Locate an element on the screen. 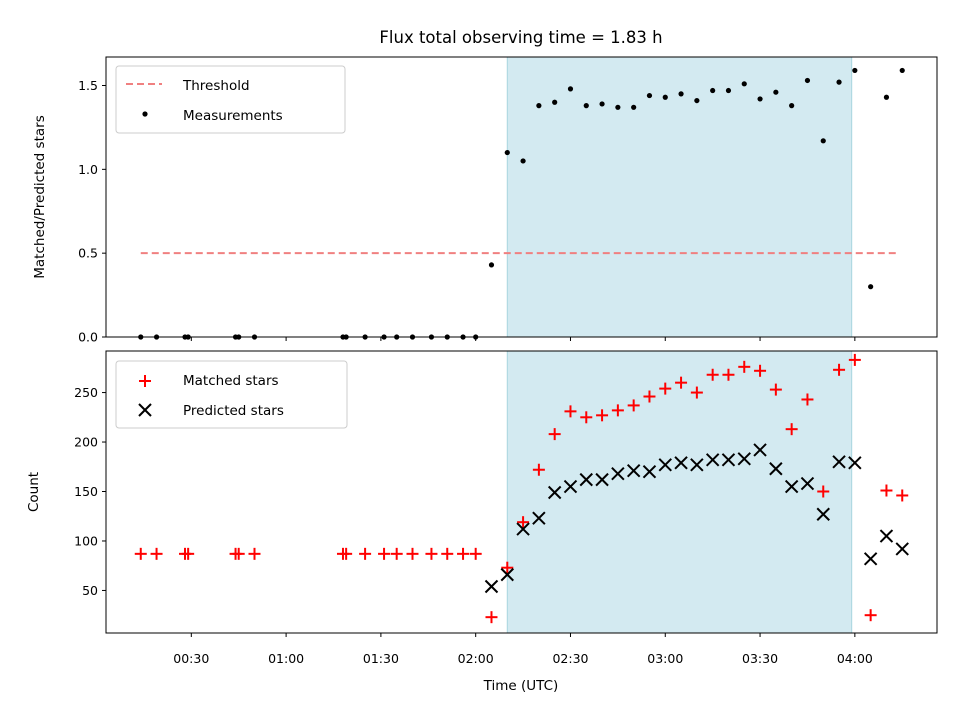 The image size is (960, 720). top-legend: Threshold Measurements is located at coordinates (230, 99).